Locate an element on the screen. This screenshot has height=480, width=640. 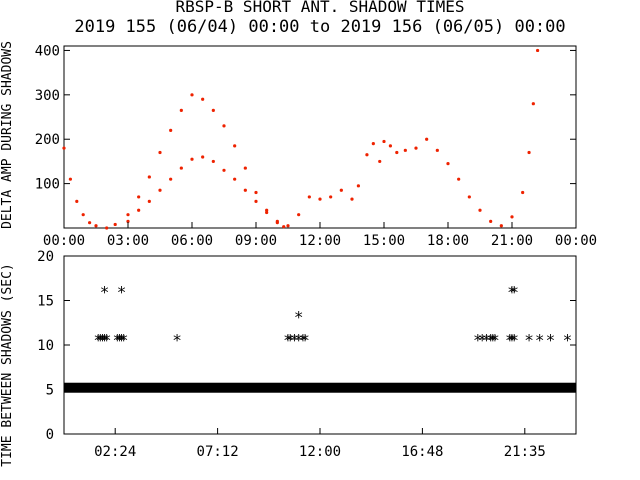
top-xtick-label-2: 06:00 is located at coordinates (192, 241).